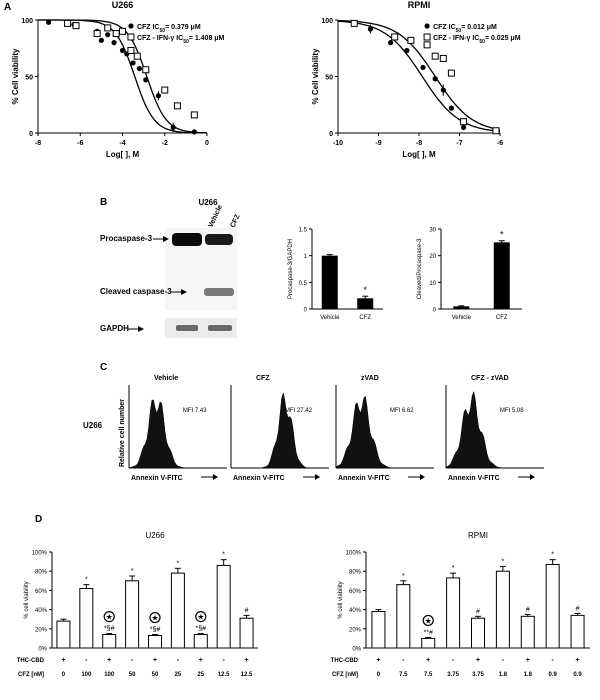 The height and width of the screenshot is (700, 600). What do you see at coordinates (354, 554) in the screenshot?
I see `y-tick-label: 100%` at bounding box center [354, 554].